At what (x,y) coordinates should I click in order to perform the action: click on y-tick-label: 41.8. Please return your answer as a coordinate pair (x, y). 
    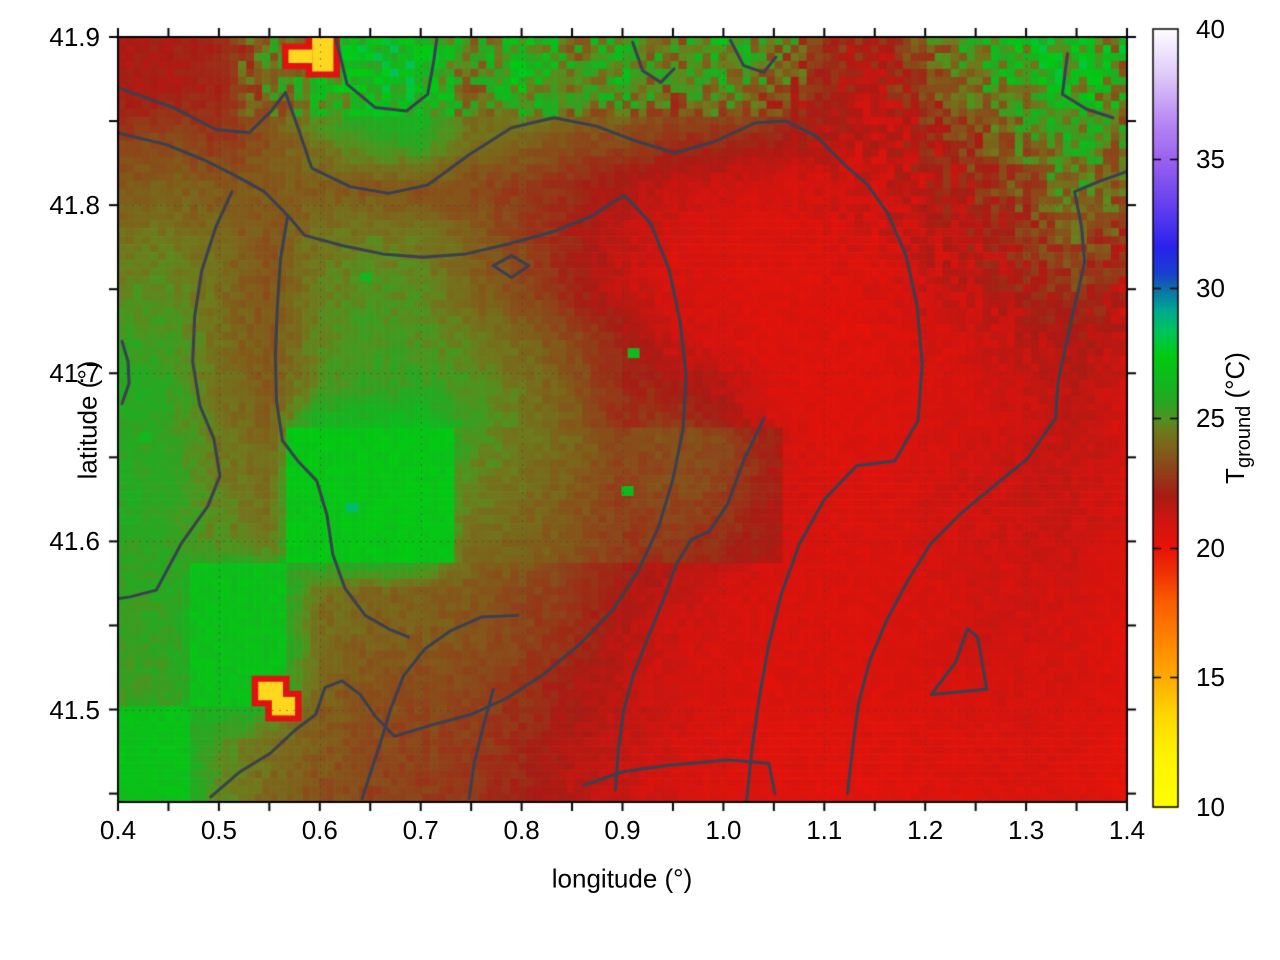
    Looking at the image, I should click on (74, 205).